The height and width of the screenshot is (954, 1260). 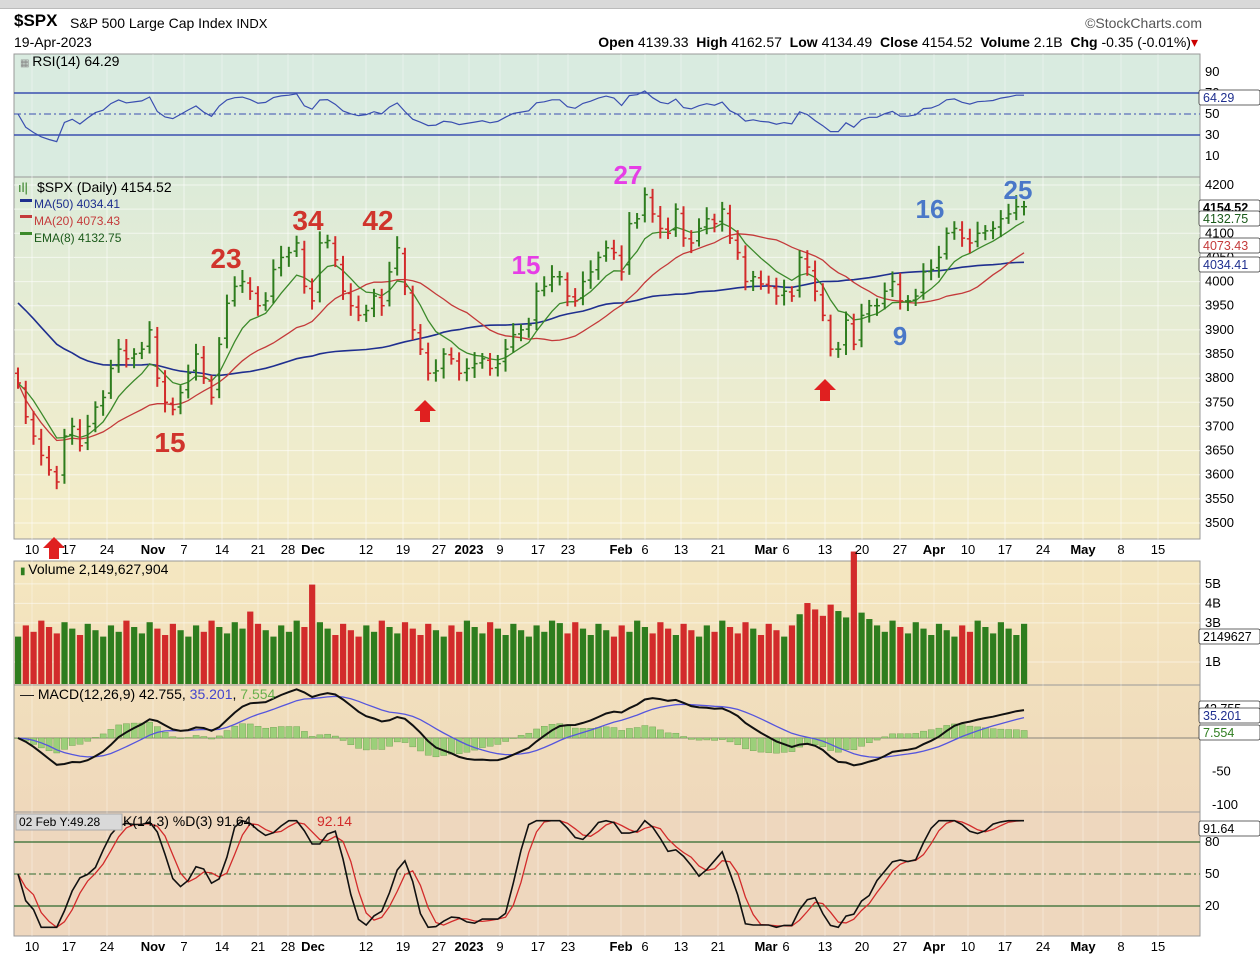 What do you see at coordinates (756, 42) in the screenshot?
I see `high-value: 4162.57` at bounding box center [756, 42].